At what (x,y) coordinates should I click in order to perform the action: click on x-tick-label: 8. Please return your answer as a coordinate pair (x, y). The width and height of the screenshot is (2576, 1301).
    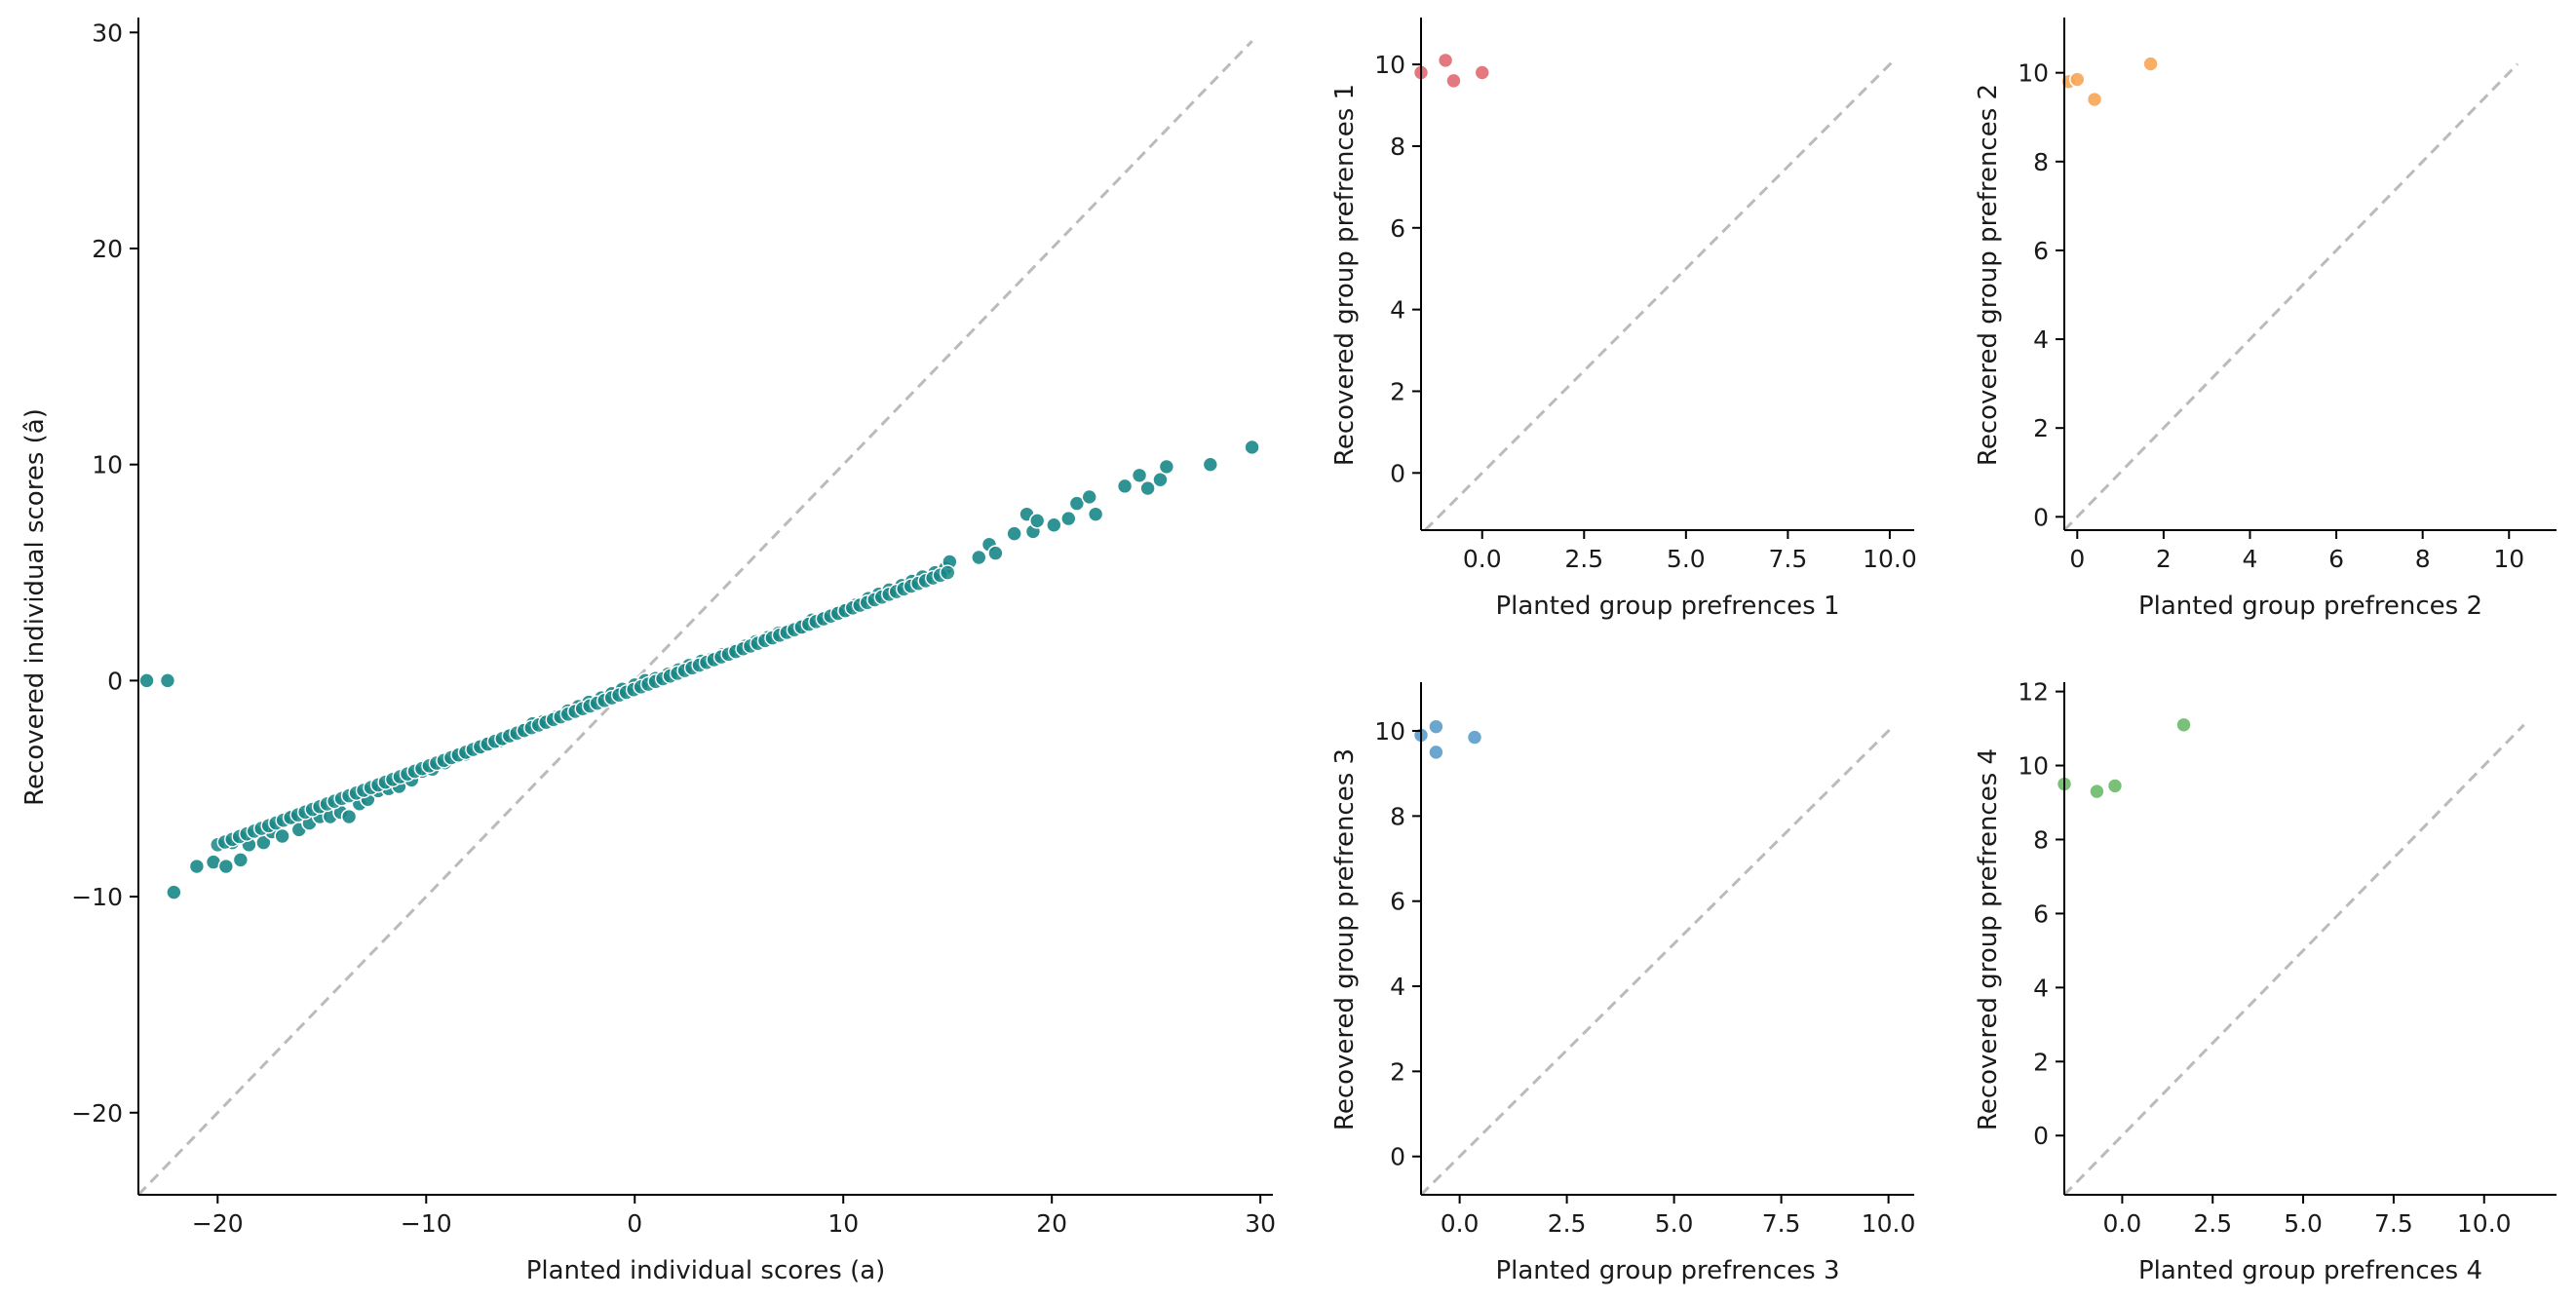
    Looking at the image, I should click on (2423, 559).